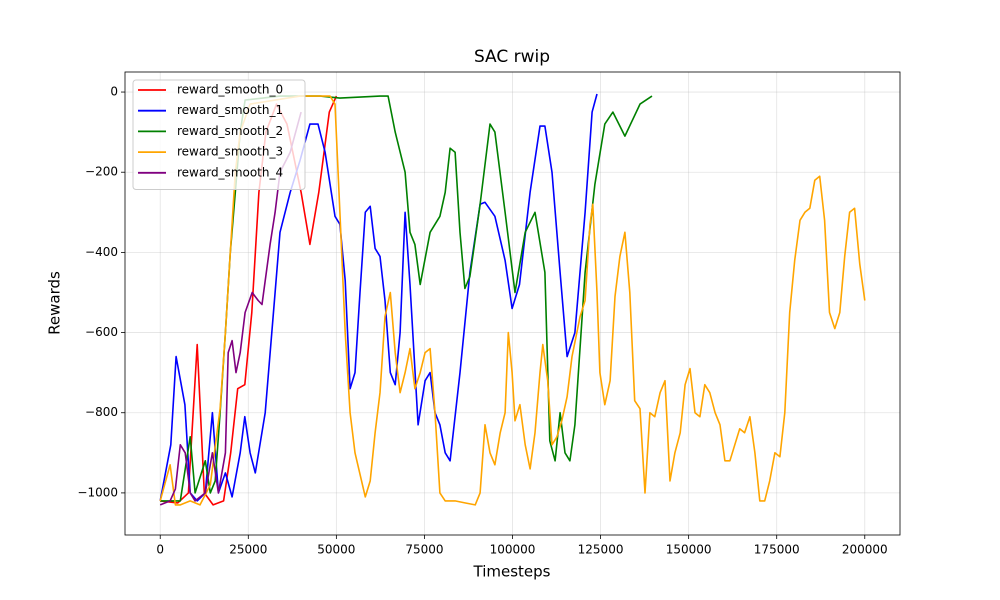  Describe the element at coordinates (101, 252) in the screenshot. I see `y-tick-label: −400` at that location.